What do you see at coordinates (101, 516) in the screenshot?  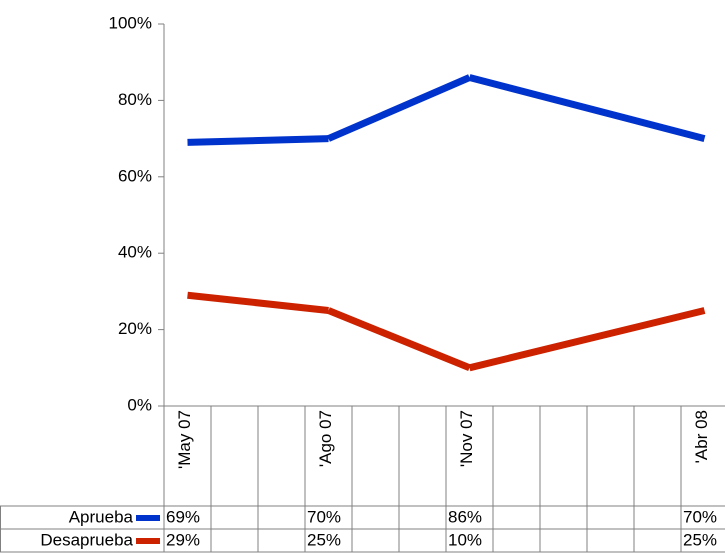 I see `legend-label: Aprueba` at bounding box center [101, 516].